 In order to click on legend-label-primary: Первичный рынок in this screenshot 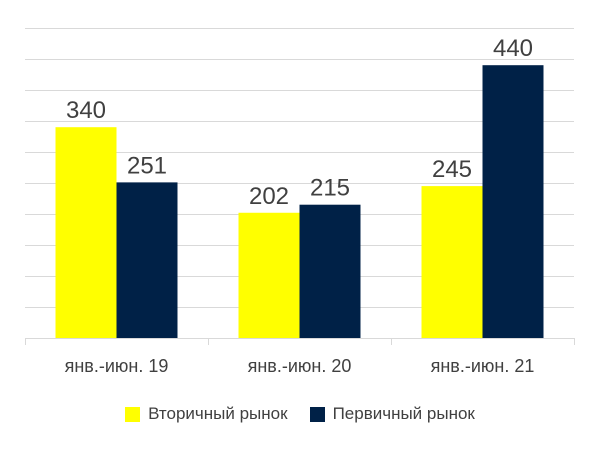, I will do `click(403, 413)`.